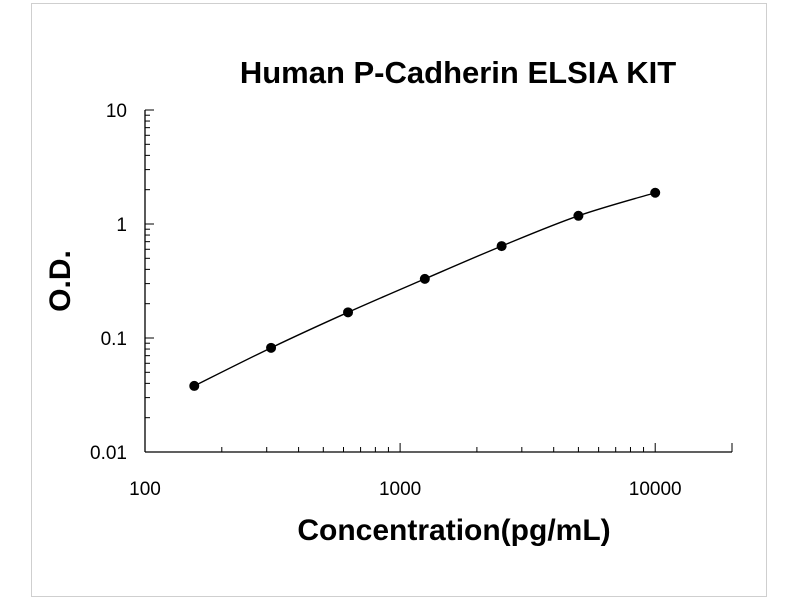 The image size is (800, 600). Describe the element at coordinates (116, 111) in the screenshot. I see `y-tick-label: 10` at that location.